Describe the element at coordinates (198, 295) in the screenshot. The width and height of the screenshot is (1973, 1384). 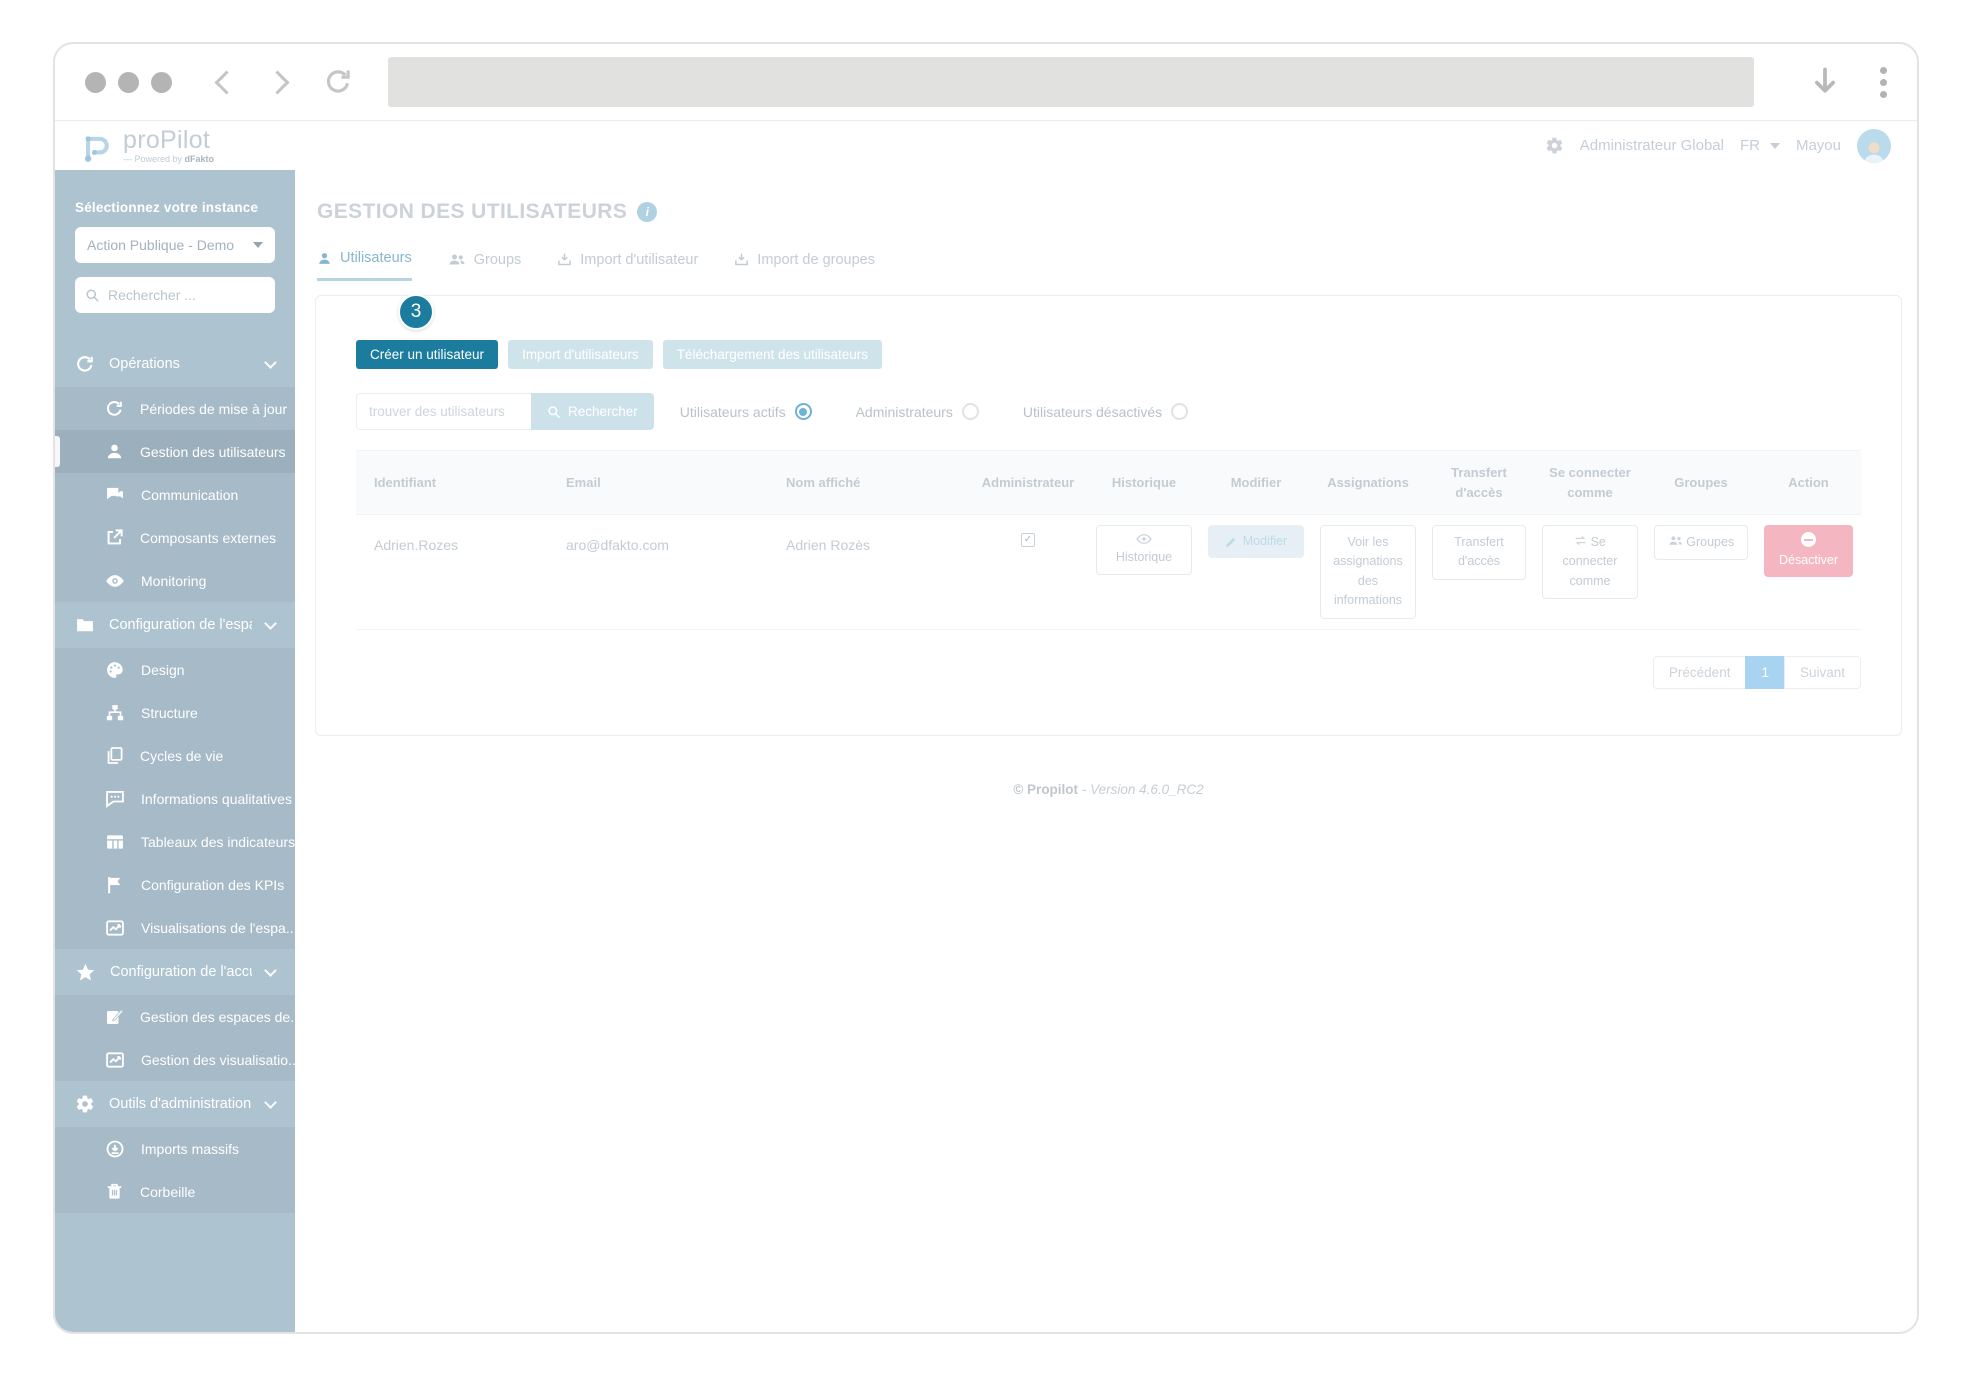
I see `sidebar-search-input` at that location.